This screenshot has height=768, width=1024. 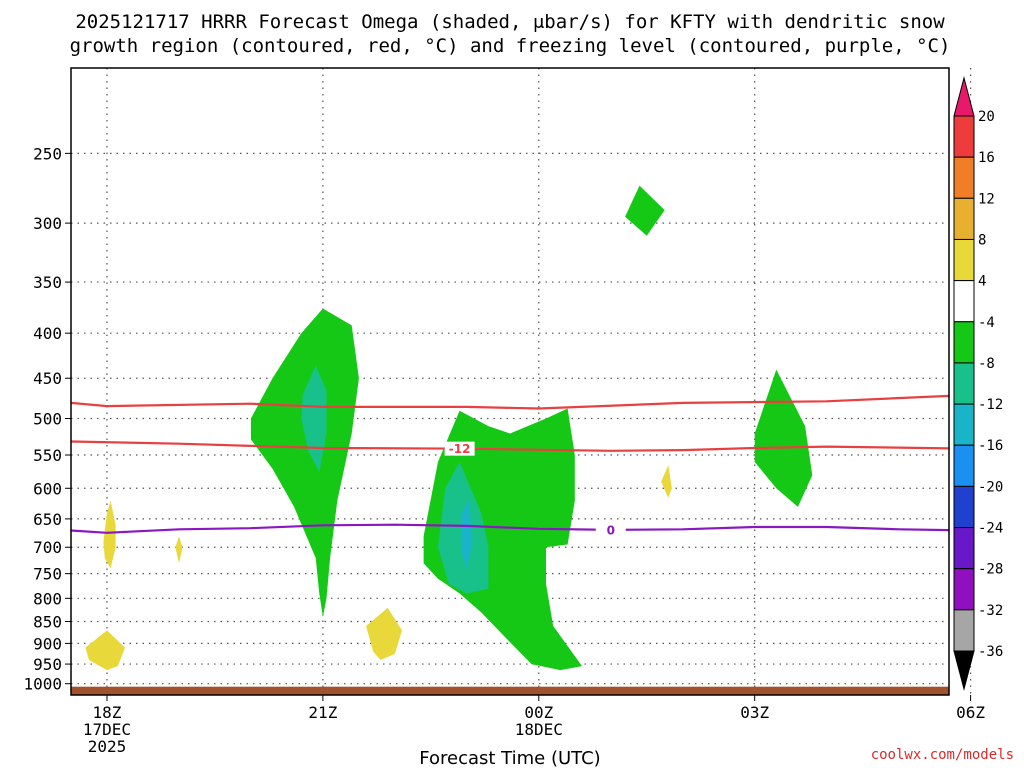 I want to click on x-tick-label-12-0: 06Z, so click(x=970, y=712).